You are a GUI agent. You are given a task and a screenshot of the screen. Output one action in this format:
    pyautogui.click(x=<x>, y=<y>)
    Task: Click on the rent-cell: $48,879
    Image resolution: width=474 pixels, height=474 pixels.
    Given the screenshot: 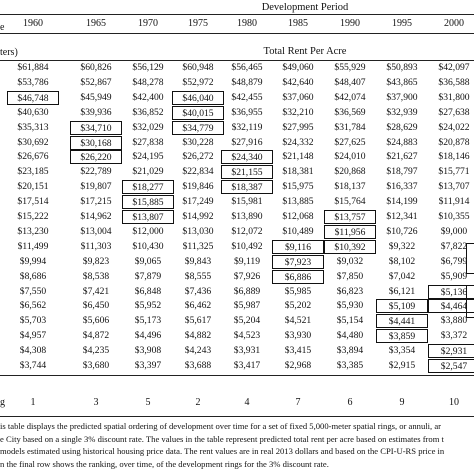 What is the action you would take?
    pyautogui.click(x=247, y=82)
    